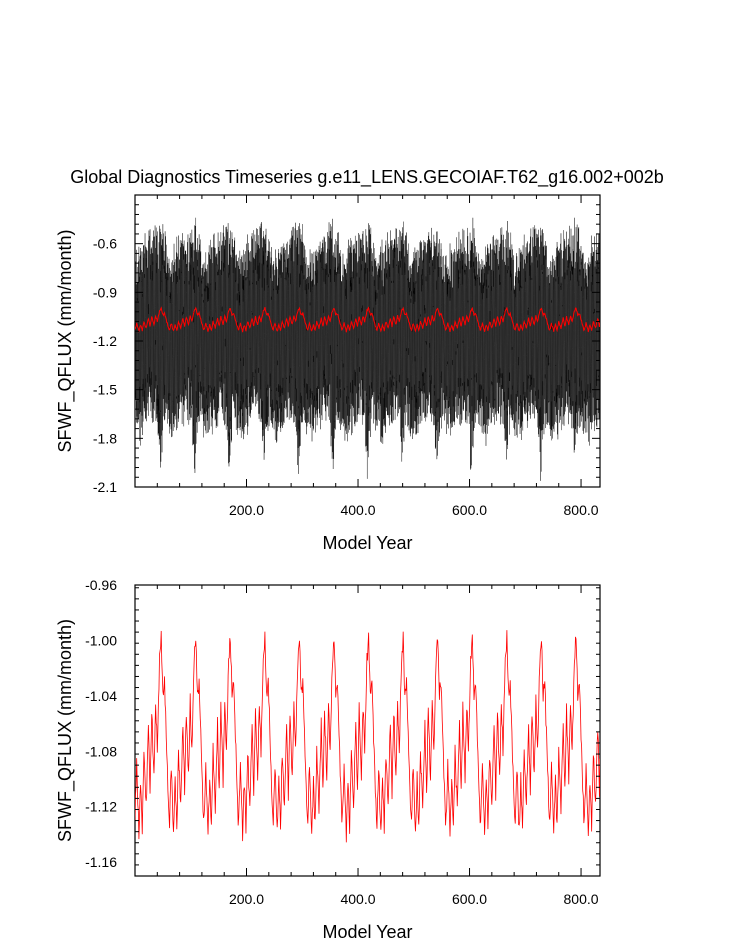 The image size is (733, 945). I want to click on y-tick-label: -1.2, so click(105, 341).